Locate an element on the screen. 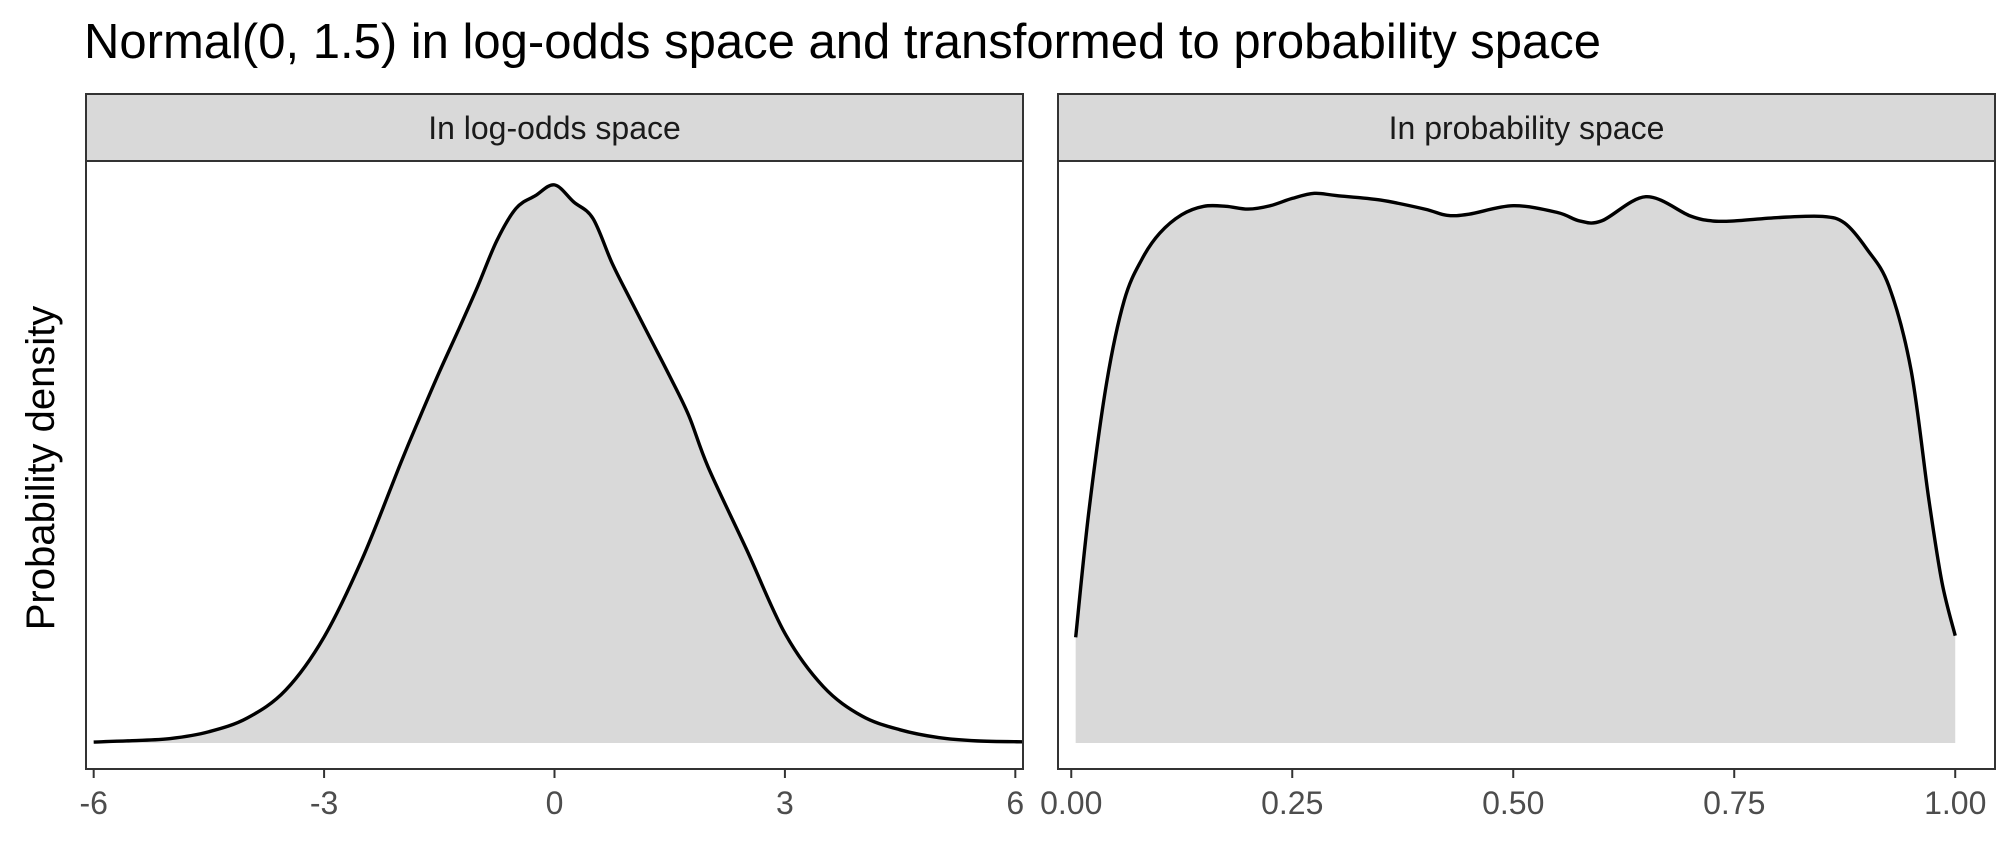  x-tick-label: 0.75 is located at coordinates (1734, 803).